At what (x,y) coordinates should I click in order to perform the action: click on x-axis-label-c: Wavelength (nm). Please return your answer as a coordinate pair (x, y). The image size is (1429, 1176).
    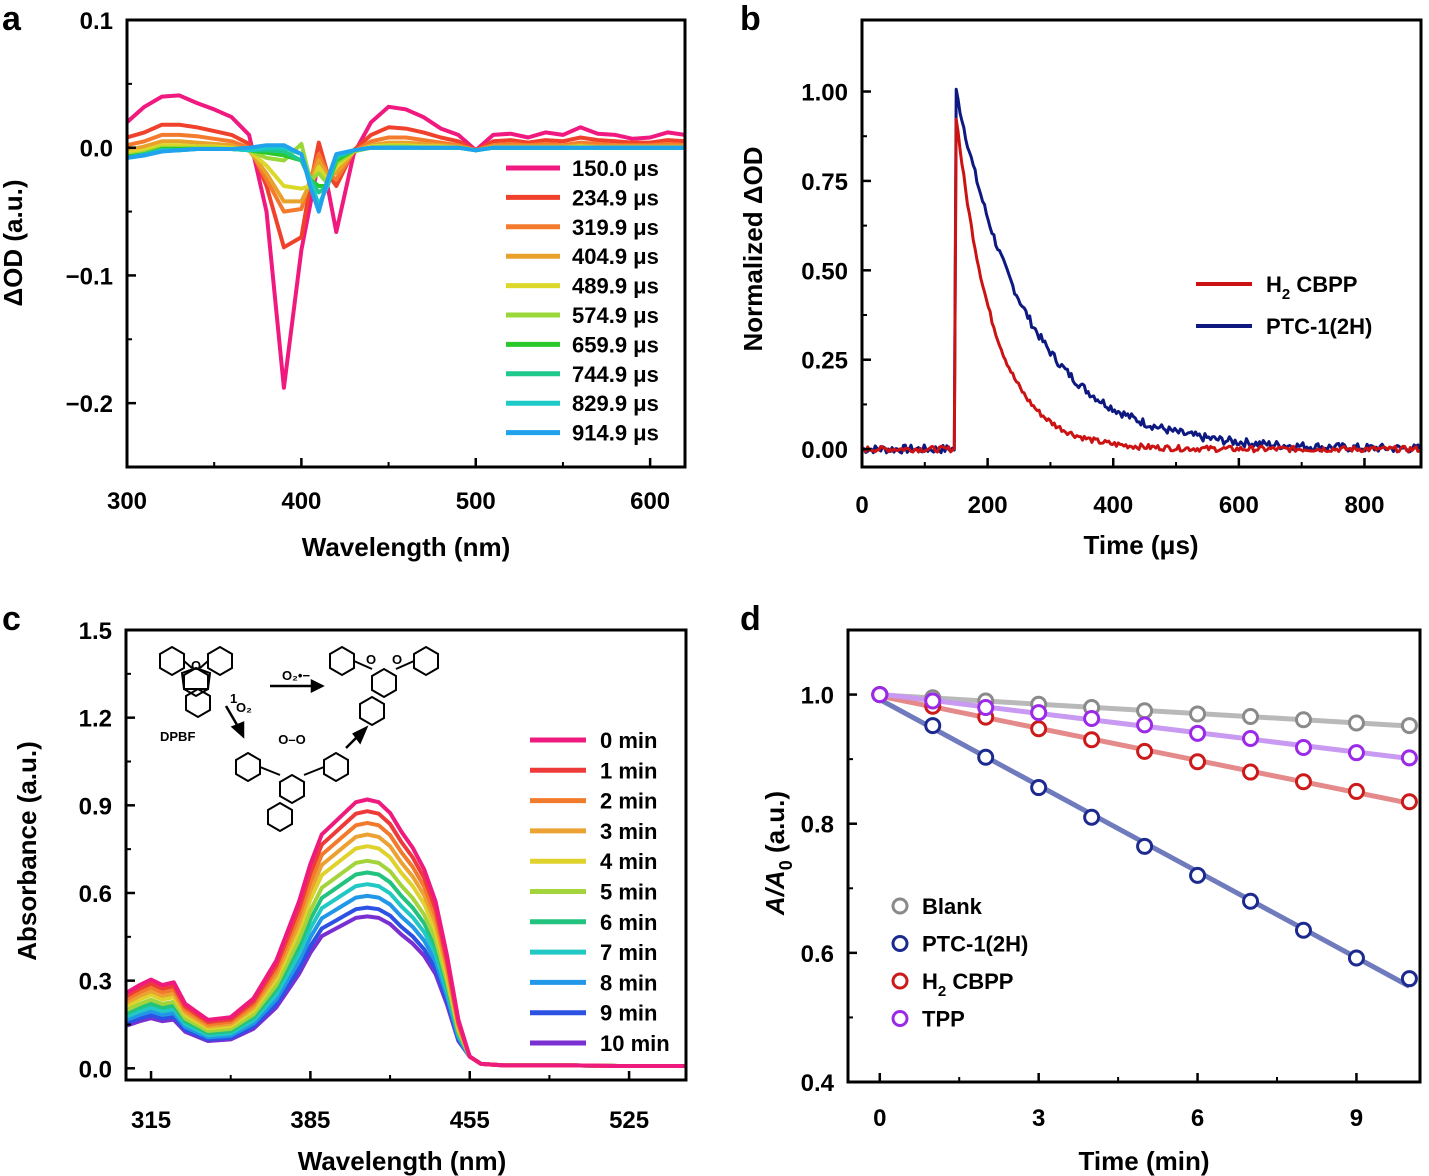
    Looking at the image, I should click on (402, 1161).